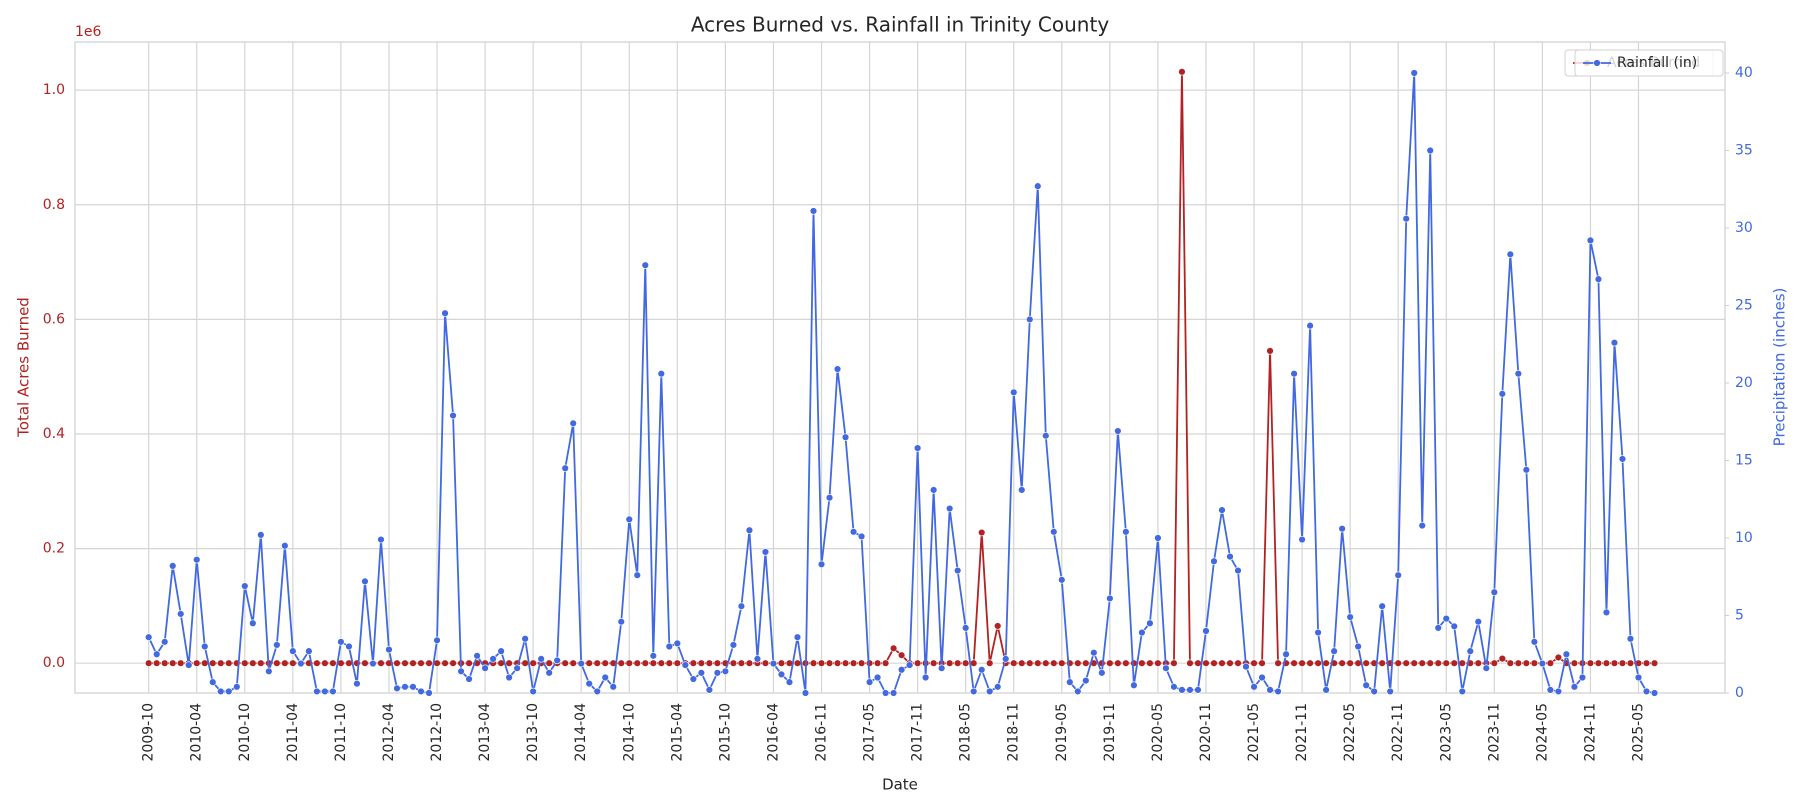  I want to click on x-tick-label: 2022-11, so click(1398, 732).